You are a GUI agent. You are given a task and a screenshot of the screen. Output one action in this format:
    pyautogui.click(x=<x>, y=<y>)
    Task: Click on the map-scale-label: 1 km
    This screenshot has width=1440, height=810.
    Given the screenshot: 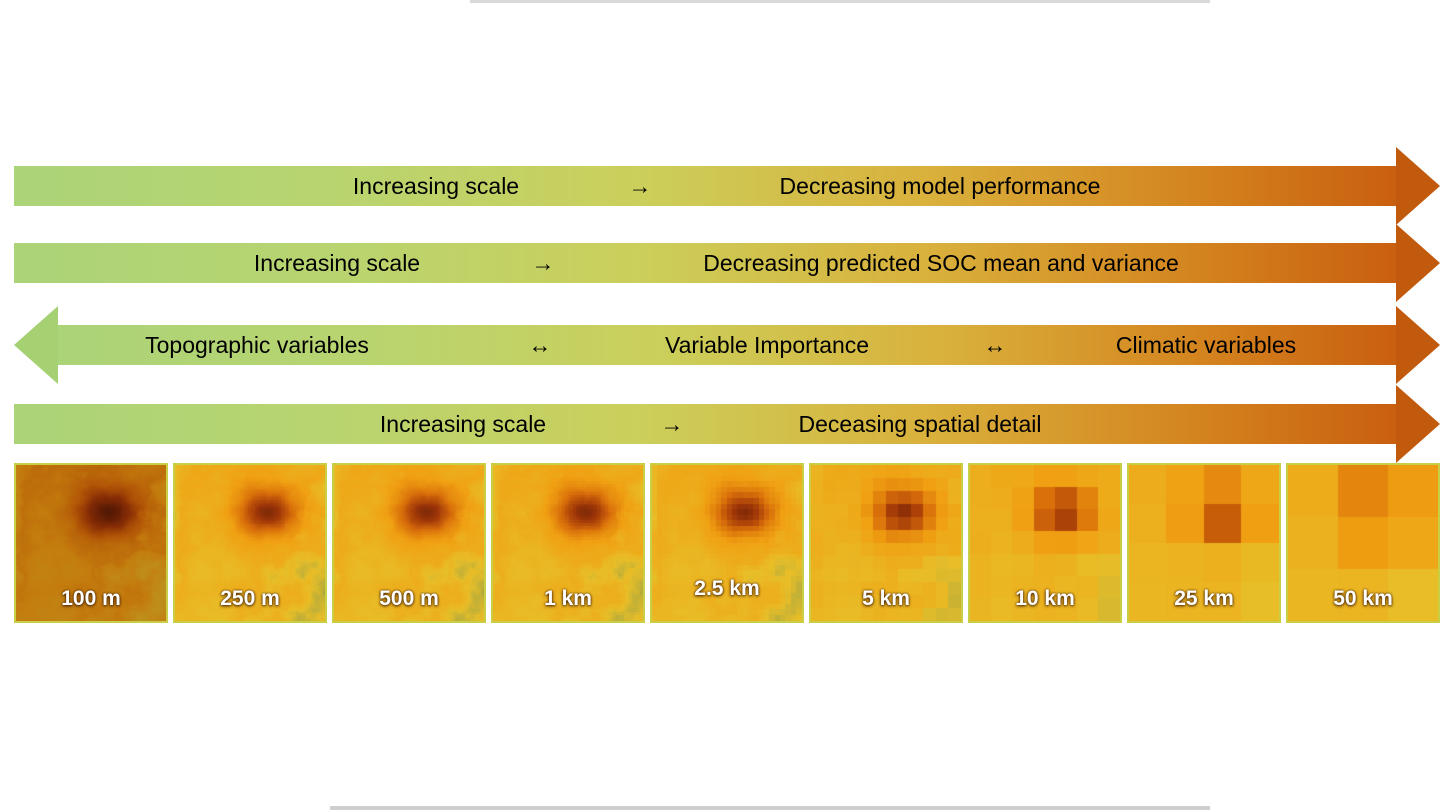 What is the action you would take?
    pyautogui.click(x=568, y=598)
    